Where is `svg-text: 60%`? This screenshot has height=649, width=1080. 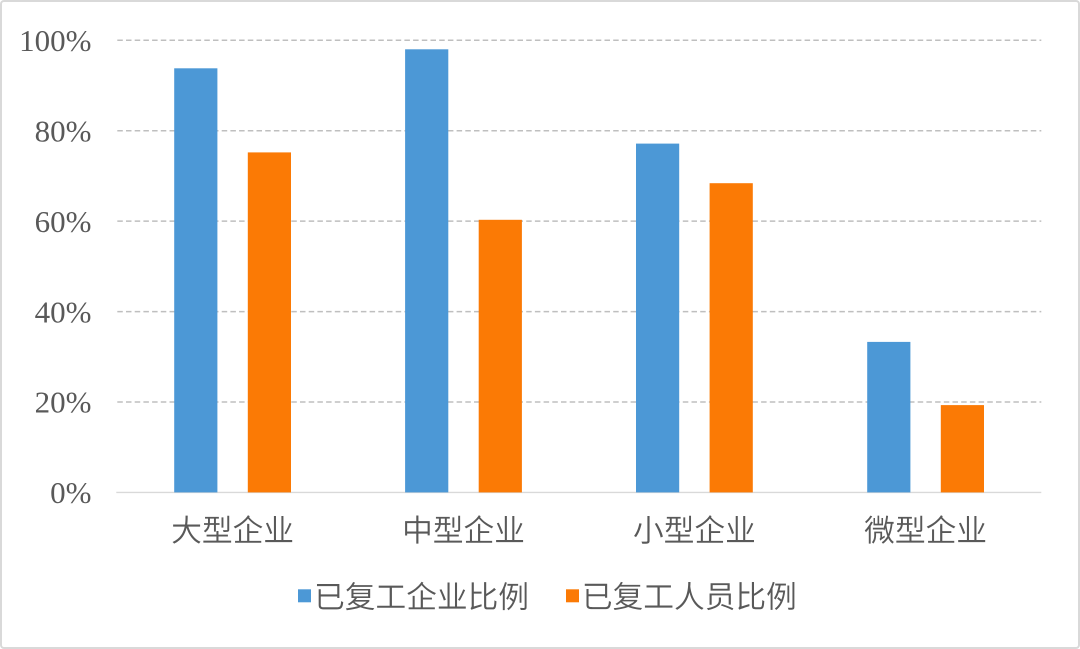 svg-text: 60% is located at coordinates (63, 221).